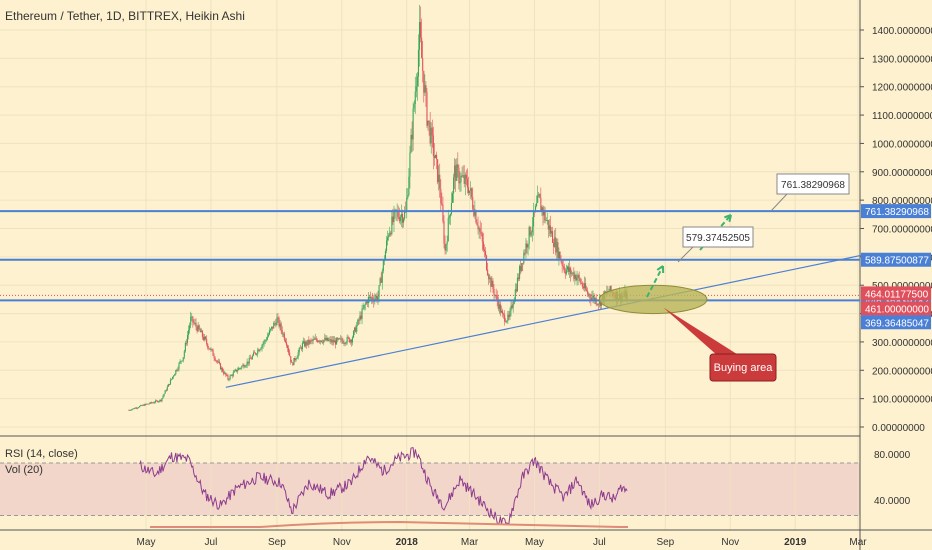 This screenshot has height=550, width=932. What do you see at coordinates (653, 299) in the screenshot?
I see `buying-area-ellipse` at bounding box center [653, 299].